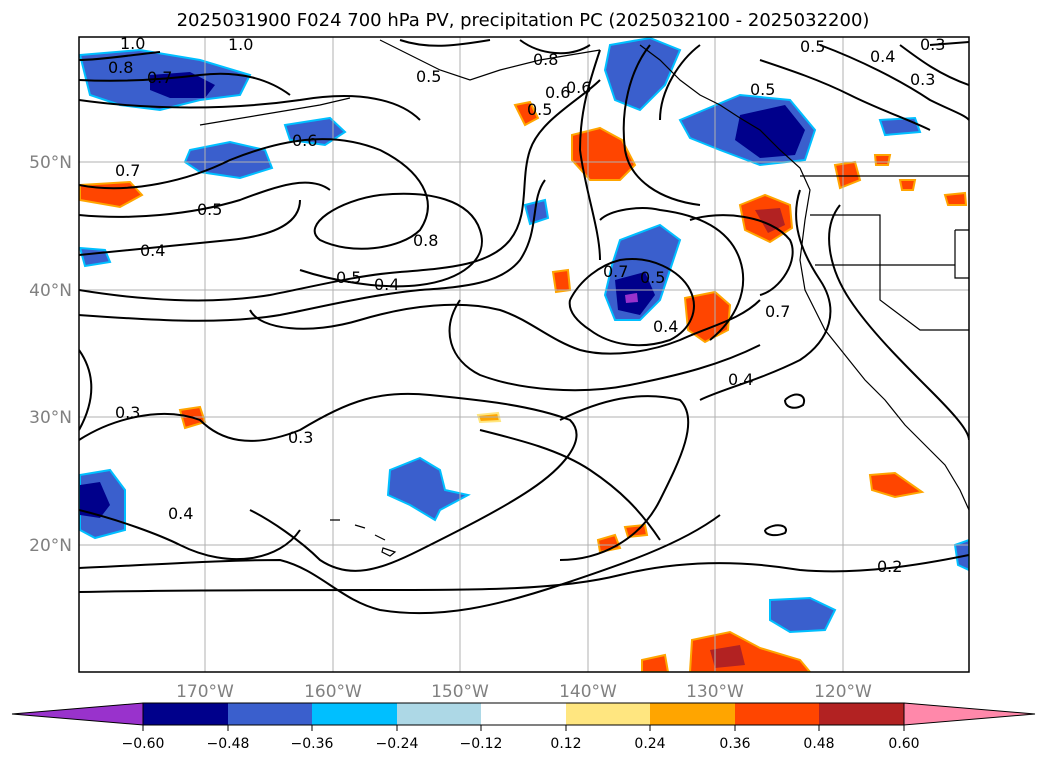  Describe the element at coordinates (649, 744) in the screenshot. I see `colorbar-tick-label: 0.24` at that location.